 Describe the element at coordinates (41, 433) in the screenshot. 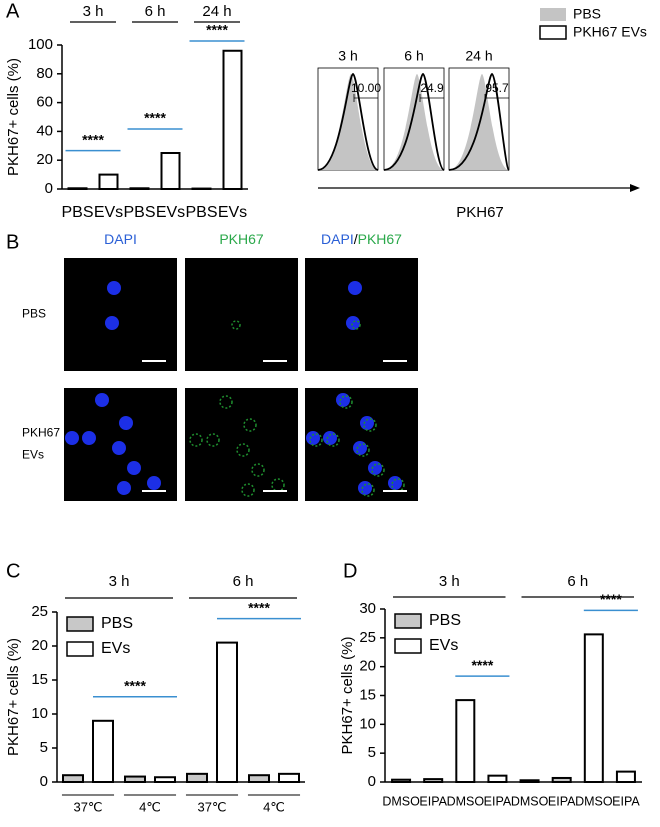

I see `row-label: PKH67` at that location.